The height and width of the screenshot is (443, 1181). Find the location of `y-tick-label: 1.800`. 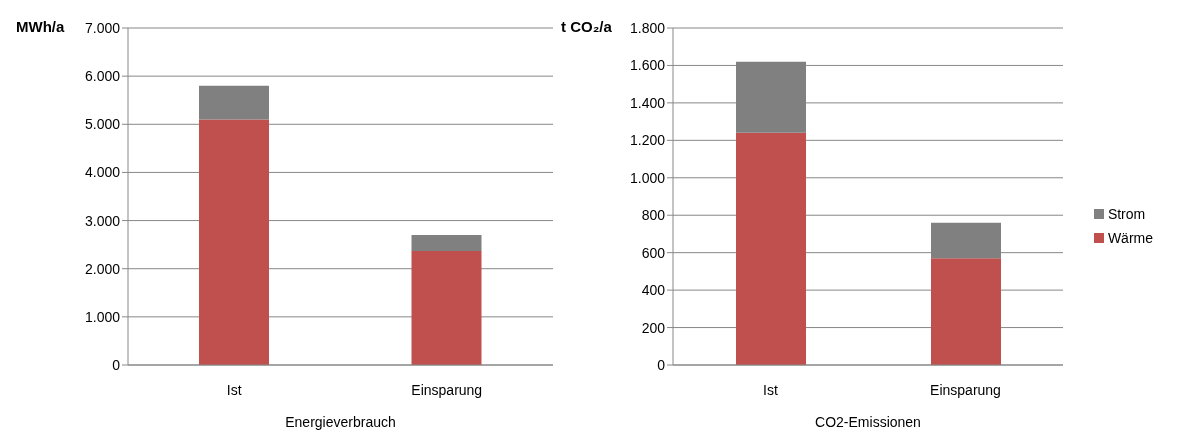

y-tick-label: 1.800 is located at coordinates (647, 27).